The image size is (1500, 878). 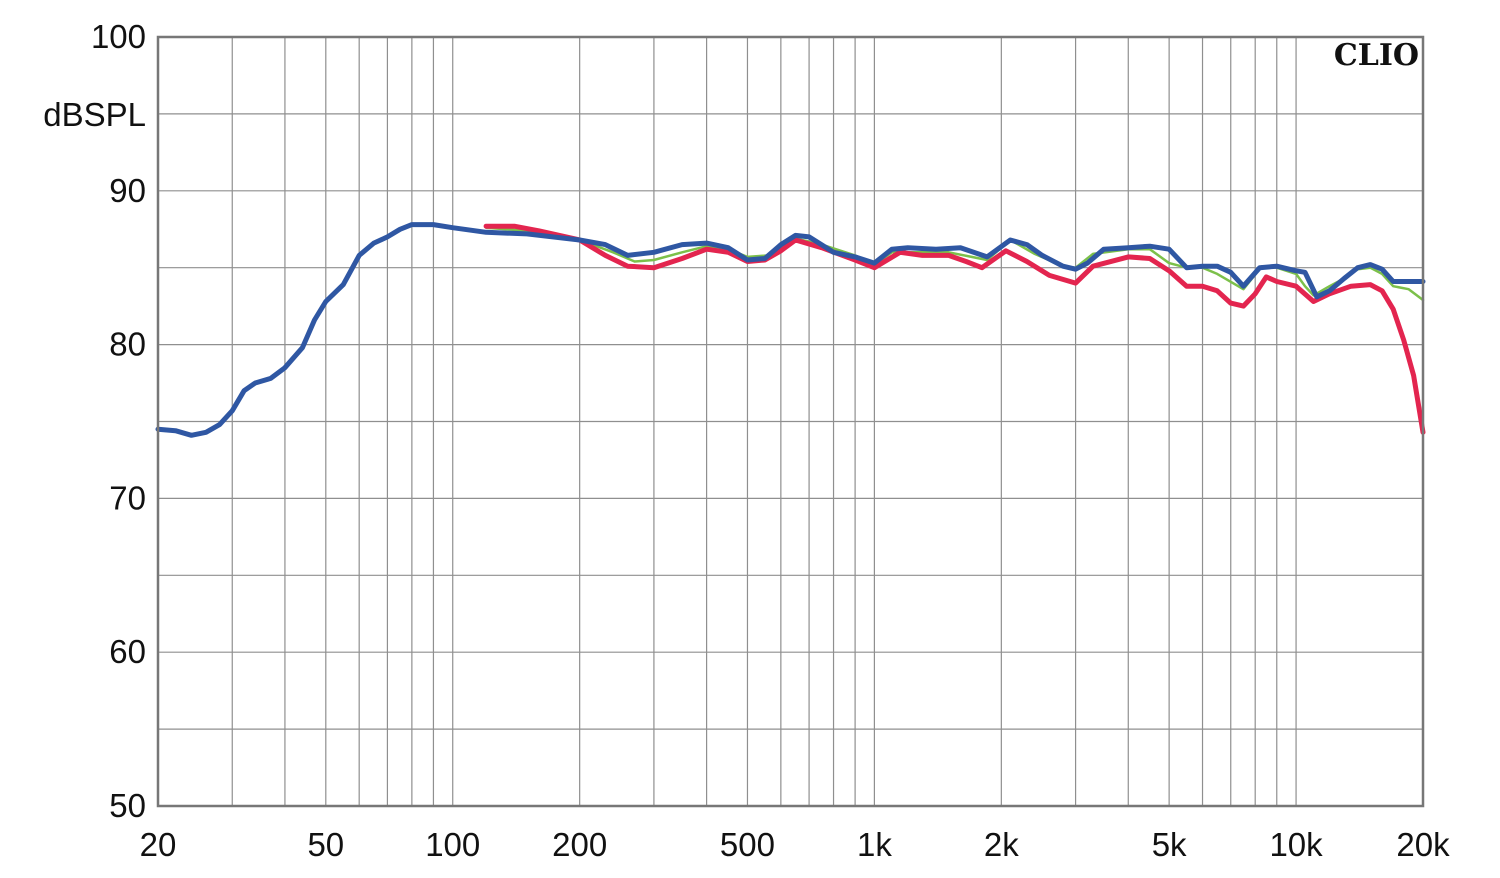 I want to click on y-tick-label: 80, so click(x=127, y=344).